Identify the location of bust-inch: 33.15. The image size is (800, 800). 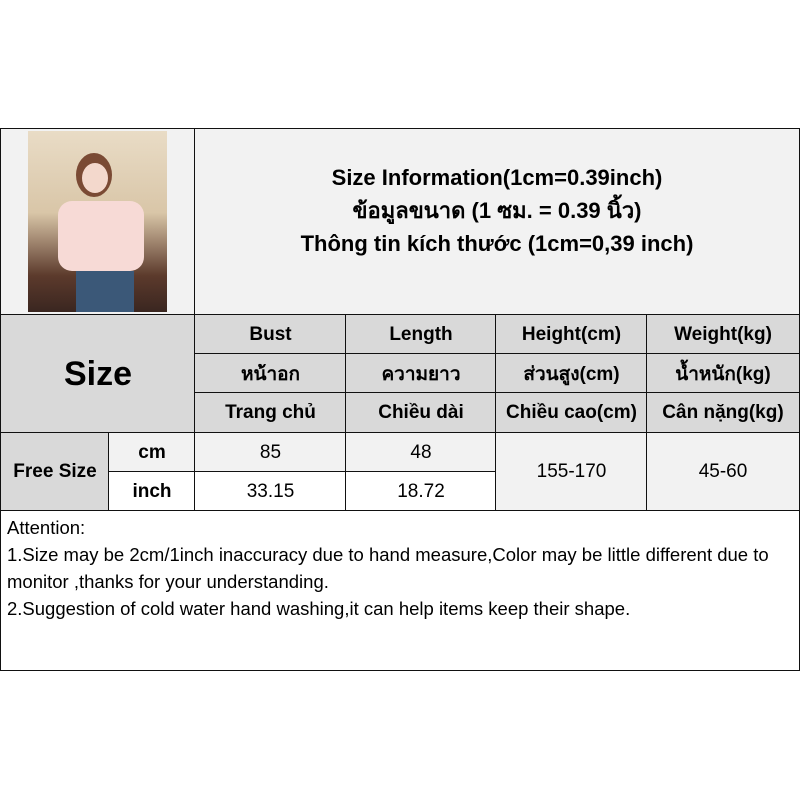
(270, 491).